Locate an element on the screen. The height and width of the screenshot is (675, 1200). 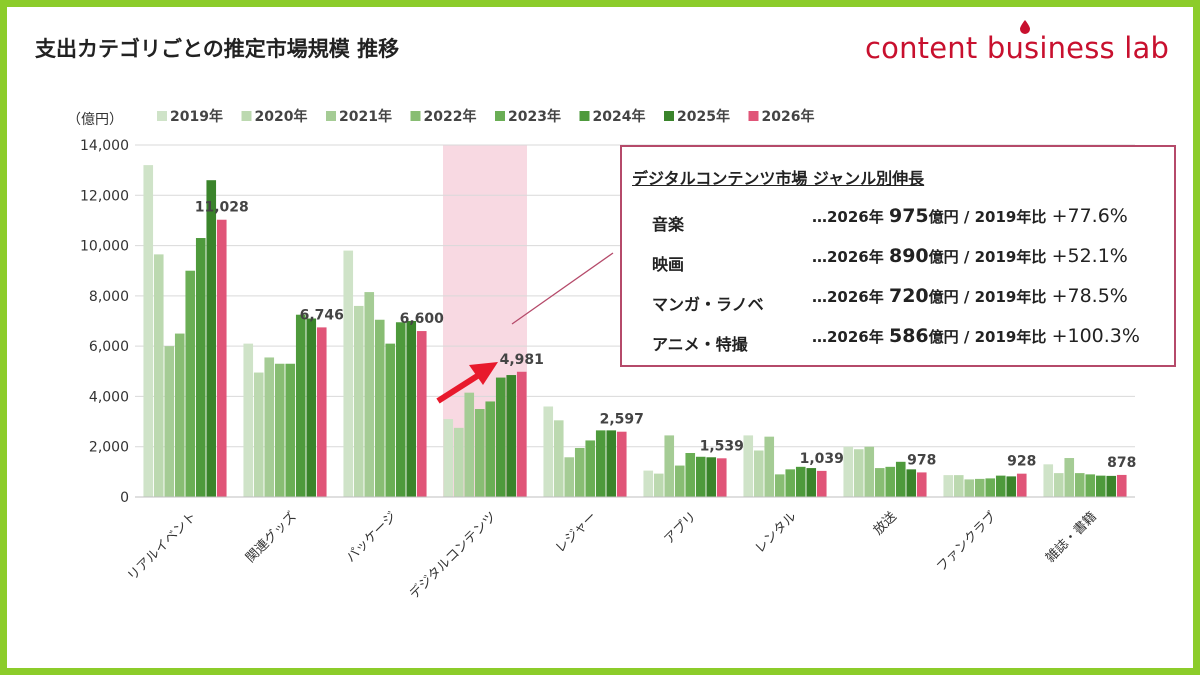
arrow-head is located at coordinates (483, 373).